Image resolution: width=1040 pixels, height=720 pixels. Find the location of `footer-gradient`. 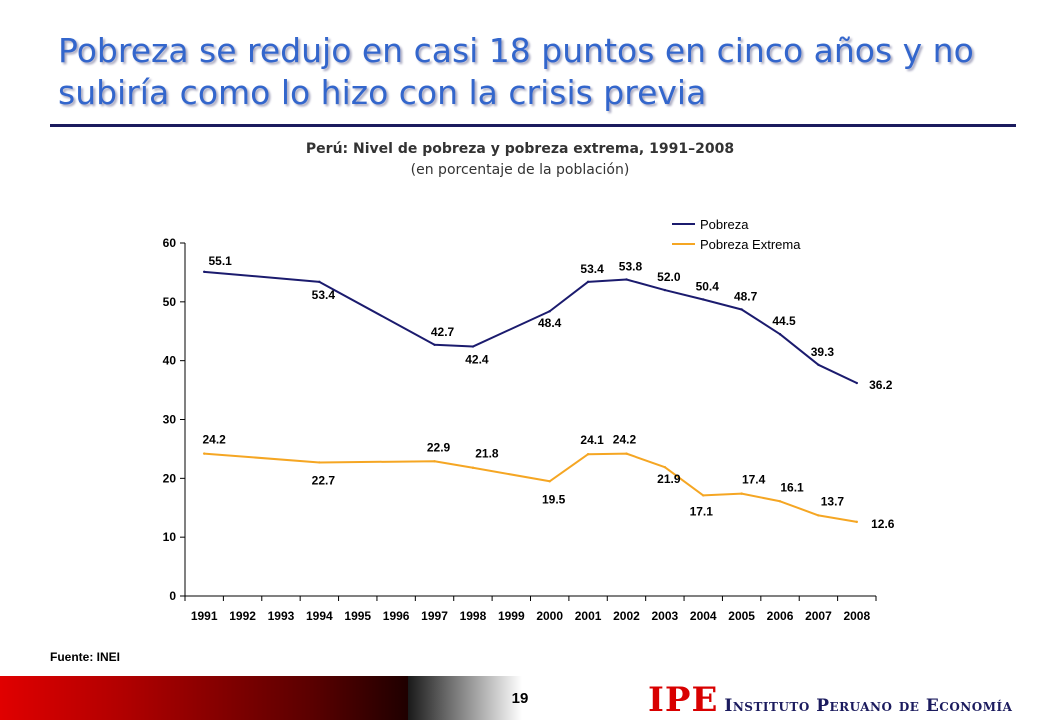

footer-gradient is located at coordinates (724, 698).